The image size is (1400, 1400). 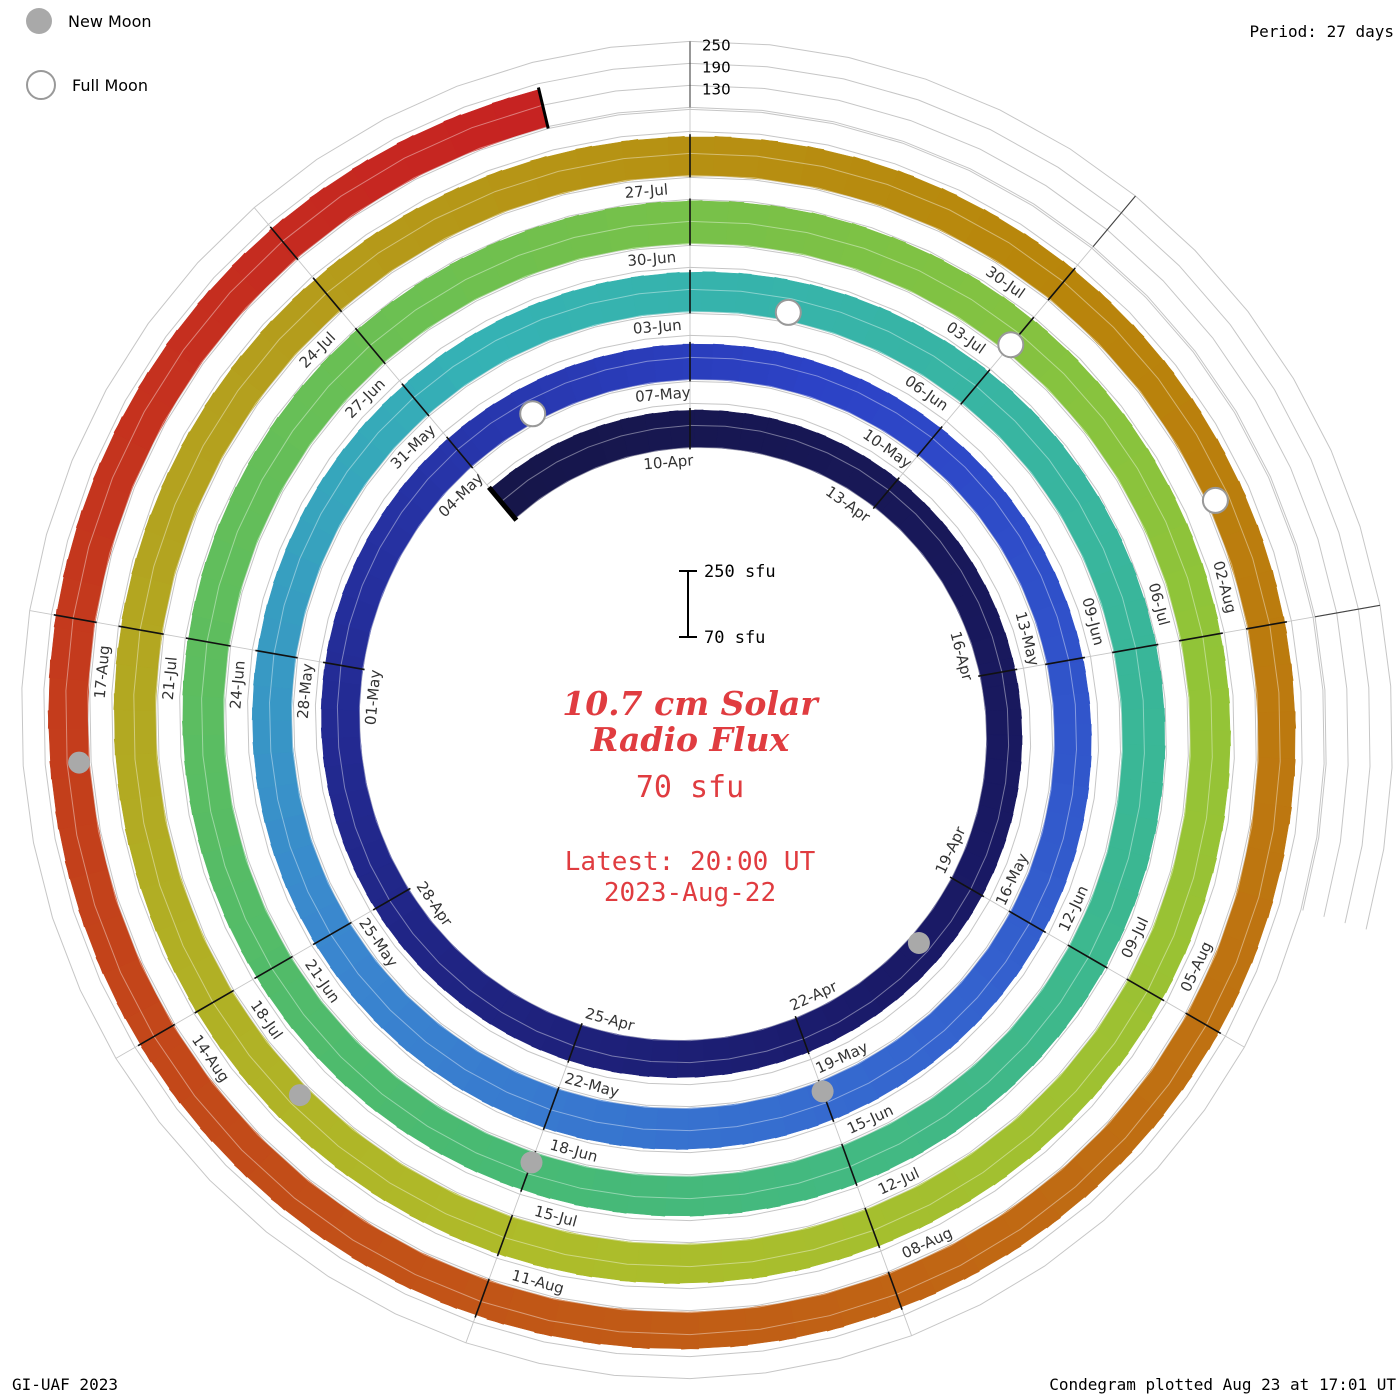 I want to click on credit-label: GI-UAF 2023, so click(x=65, y=1384).